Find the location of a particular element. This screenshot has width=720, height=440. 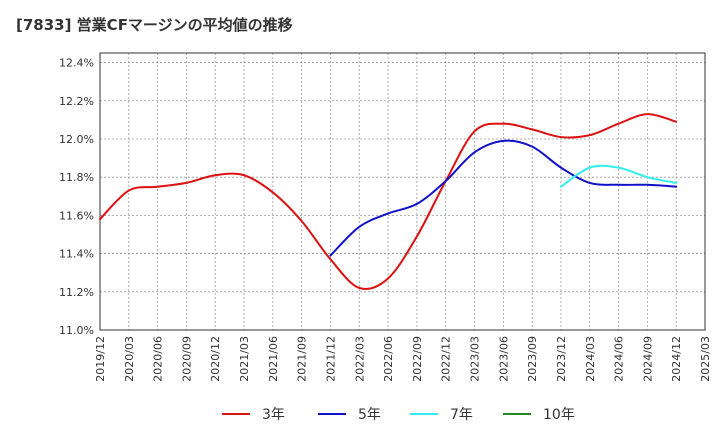

x-tick-label: 2024/09 is located at coordinates (647, 359).